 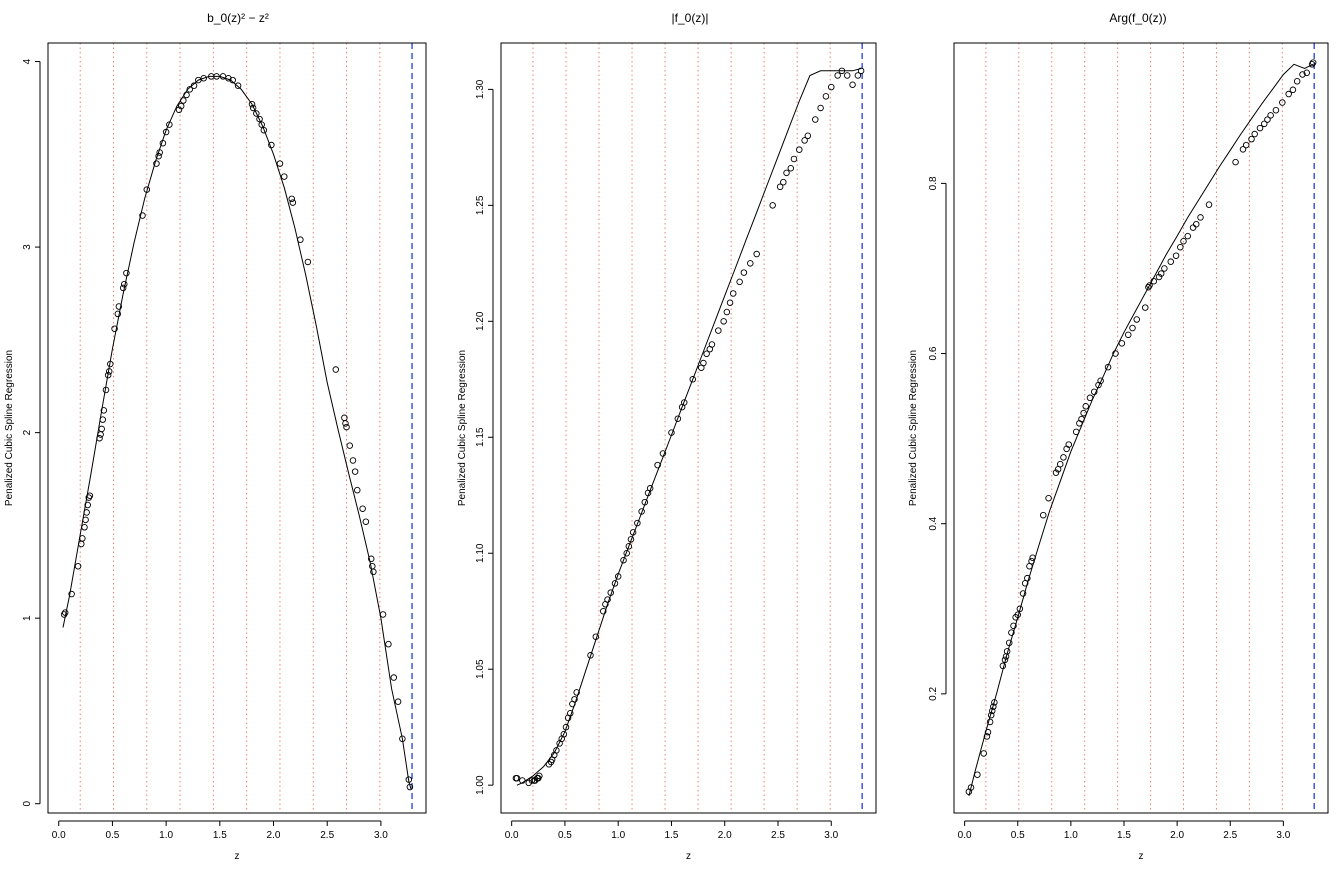 What do you see at coordinates (27, 804) in the screenshot?
I see `y-tick-label: 0` at bounding box center [27, 804].